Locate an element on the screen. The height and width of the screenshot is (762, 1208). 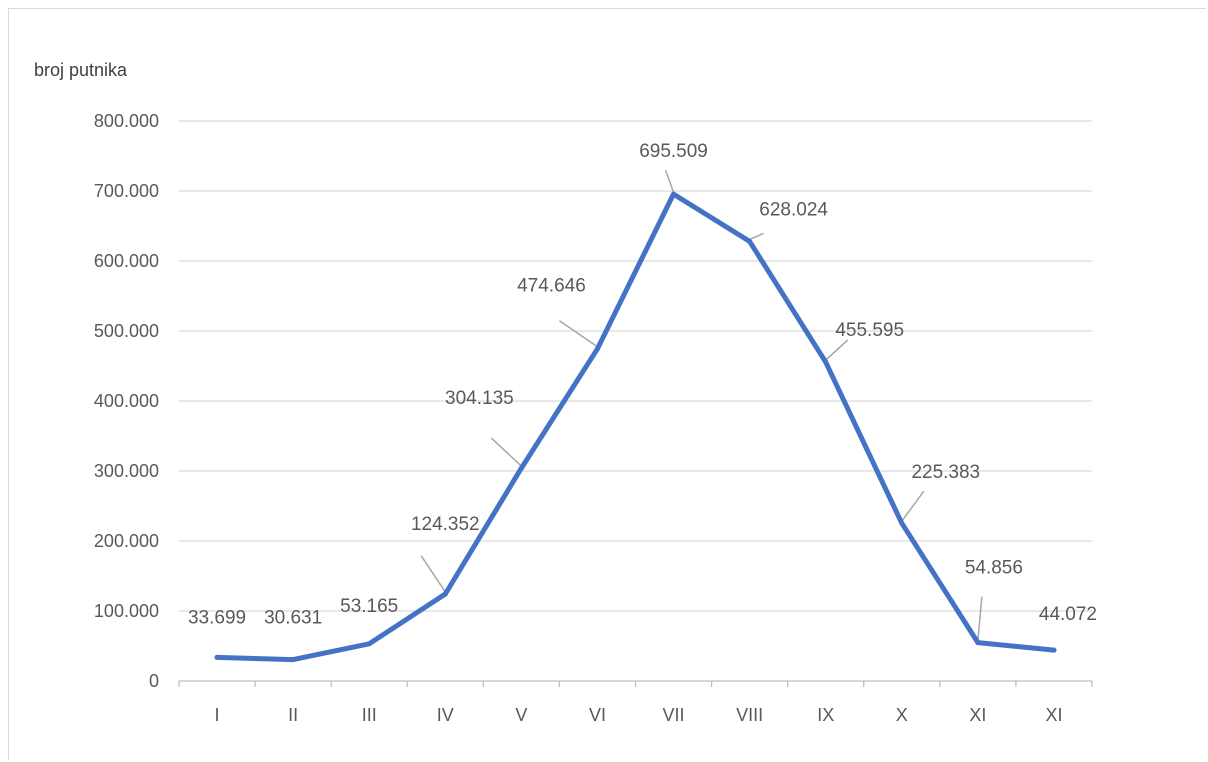
data-label: 54.856 is located at coordinates (994, 568).